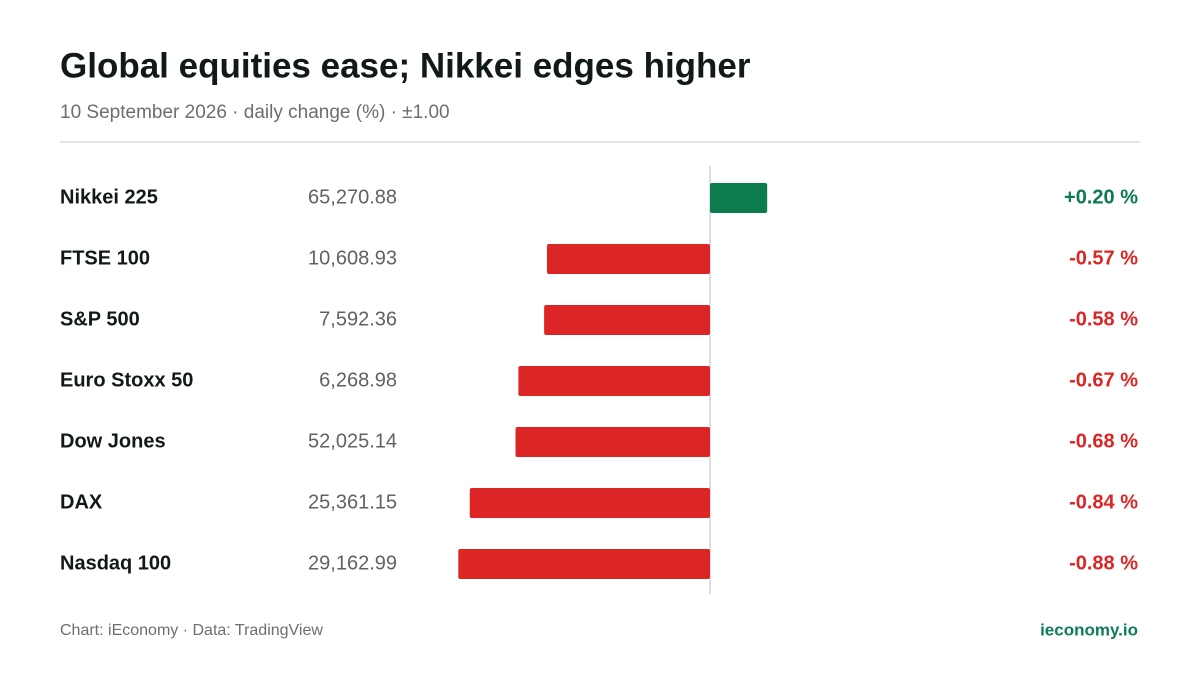 The height and width of the screenshot is (680, 1200). What do you see at coordinates (1103, 380) in the screenshot?
I see `value-label: -0.67 %` at bounding box center [1103, 380].